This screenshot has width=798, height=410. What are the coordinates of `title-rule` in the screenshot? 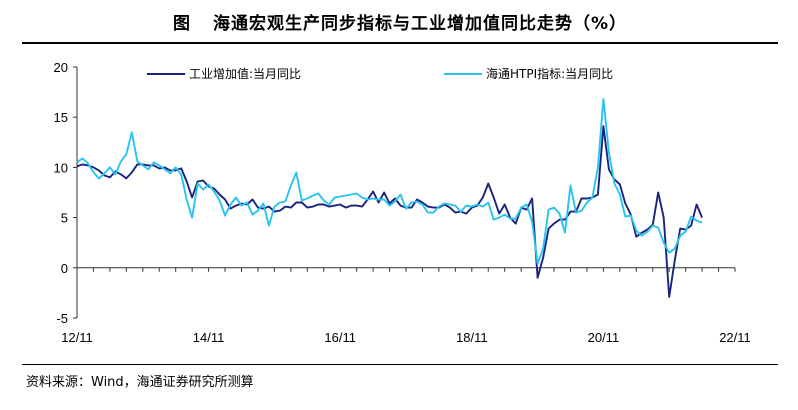 It's located at (400, 43).